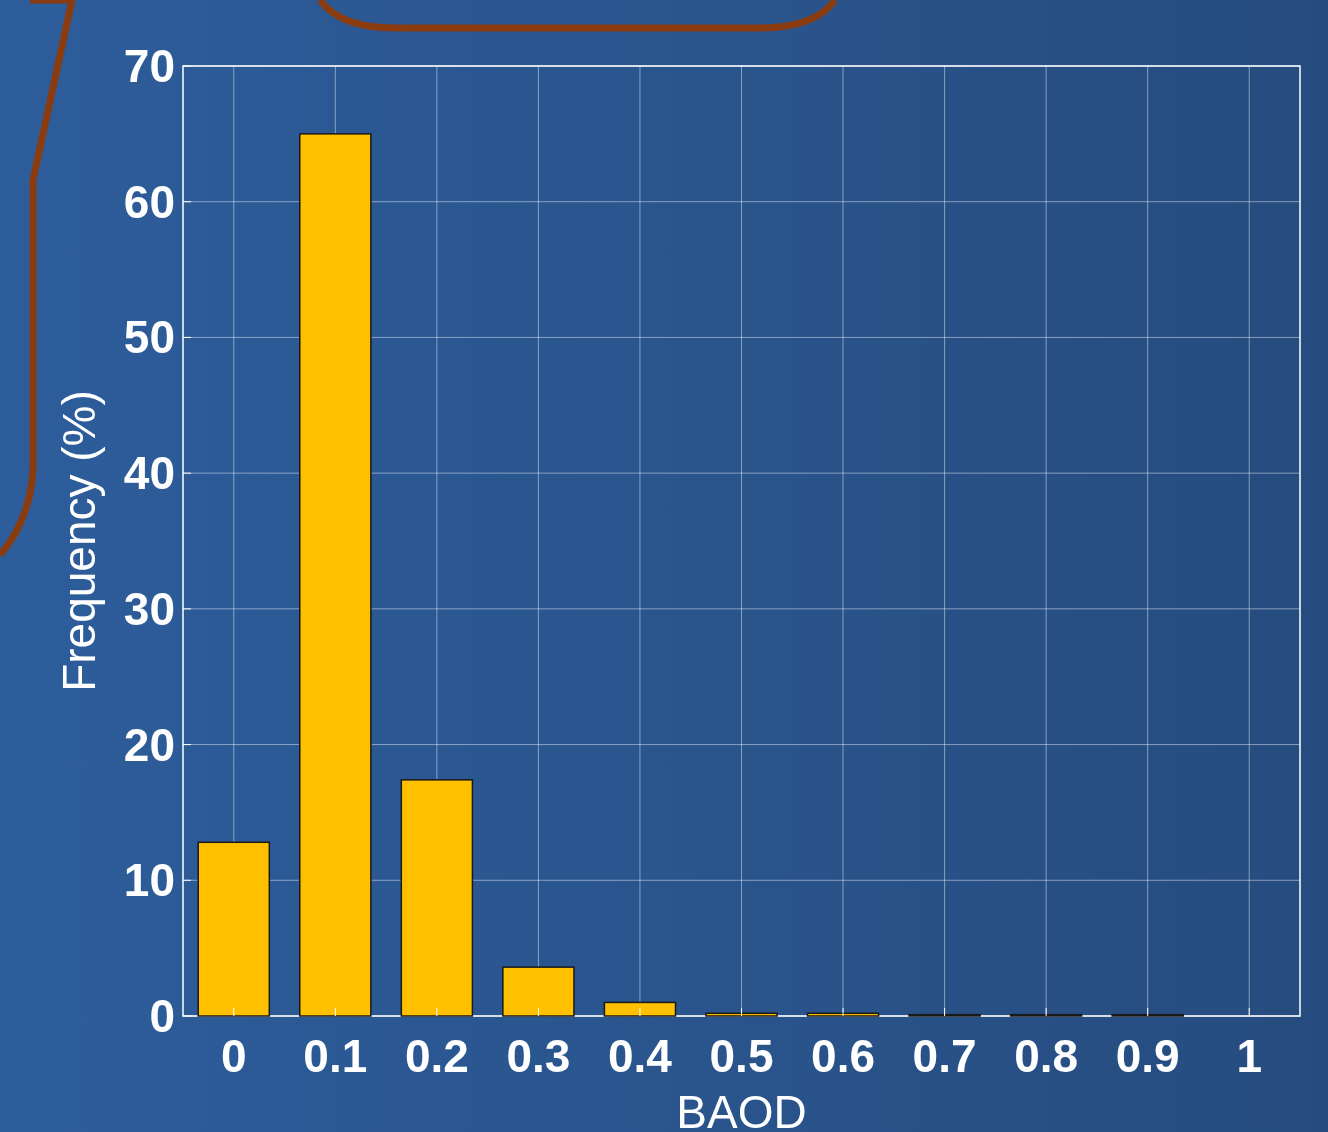  What do you see at coordinates (149, 880) in the screenshot?
I see `y-tick-label: 10` at bounding box center [149, 880].